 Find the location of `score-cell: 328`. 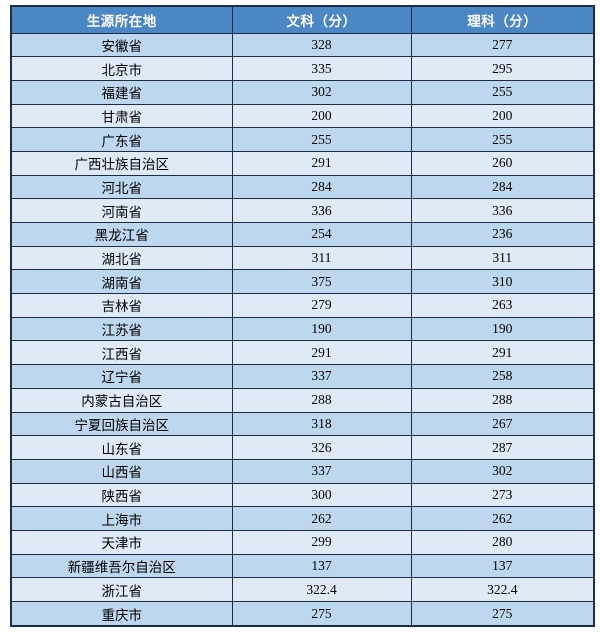

score-cell: 328 is located at coordinates (321, 45).